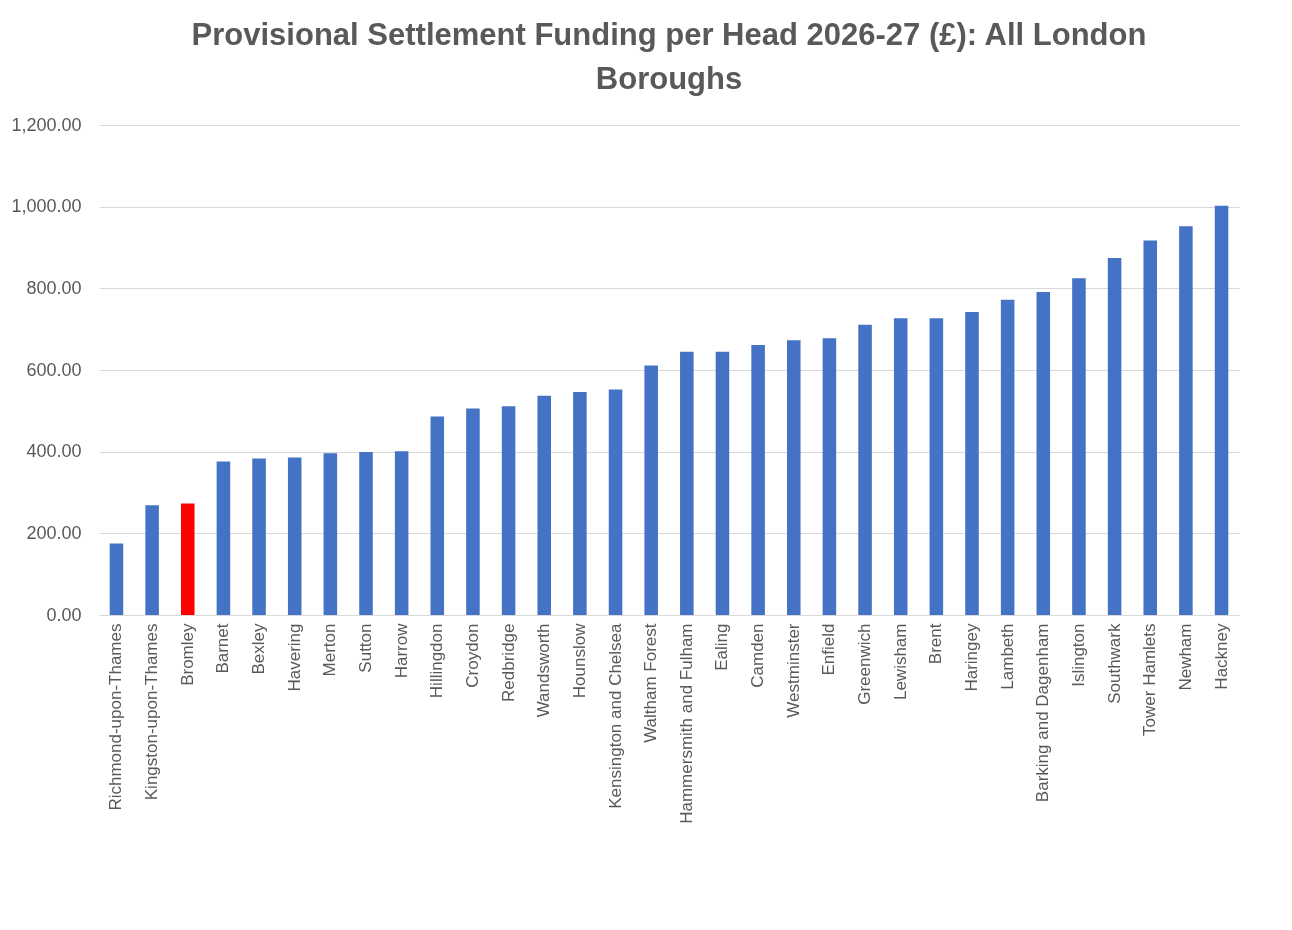 Image resolution: width=1292 pixels, height=930 pixels. What do you see at coordinates (1007, 656) in the screenshot?
I see `x-tick-label: Lambeth` at bounding box center [1007, 656].